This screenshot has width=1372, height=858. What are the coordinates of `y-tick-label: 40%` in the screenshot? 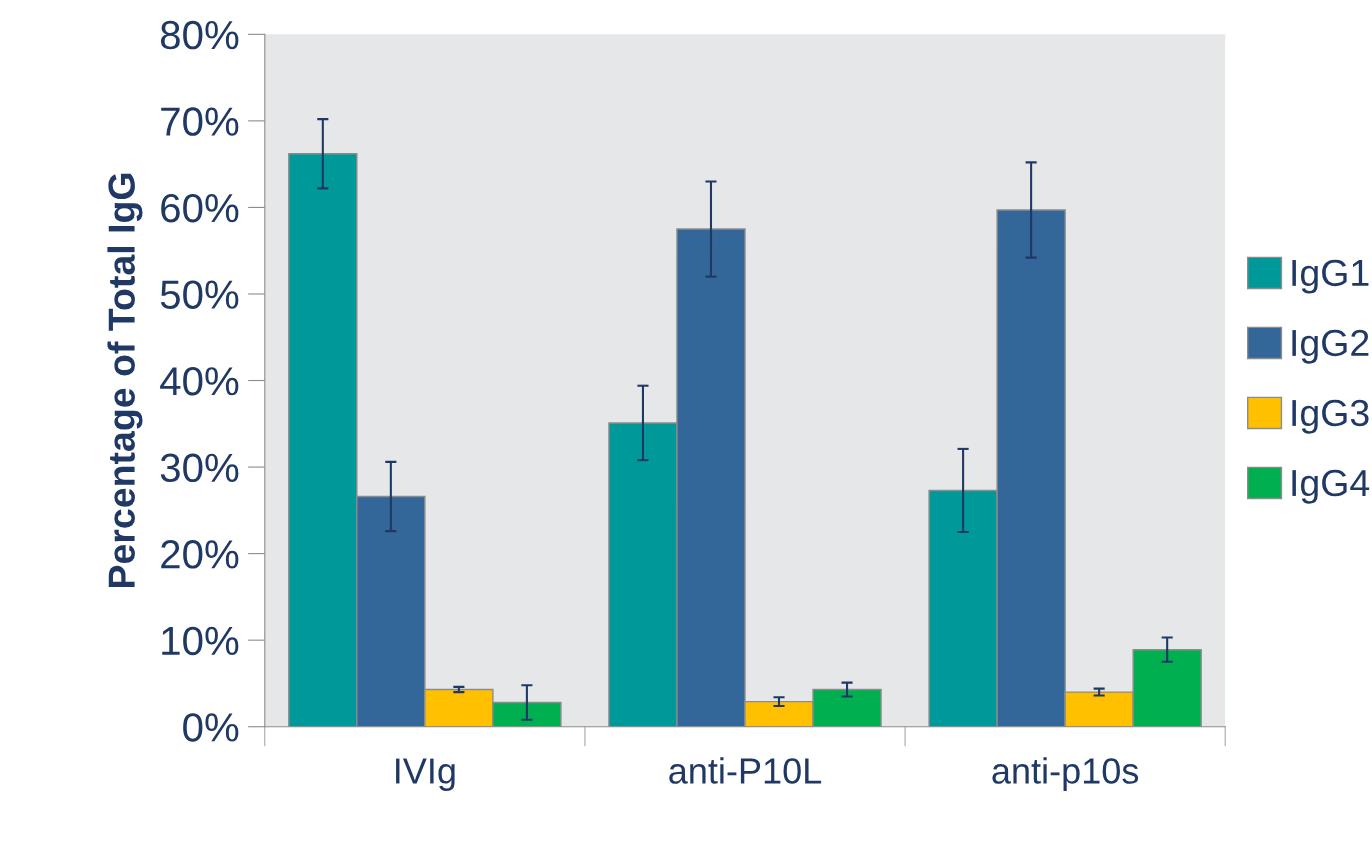 It's located at (199, 381).